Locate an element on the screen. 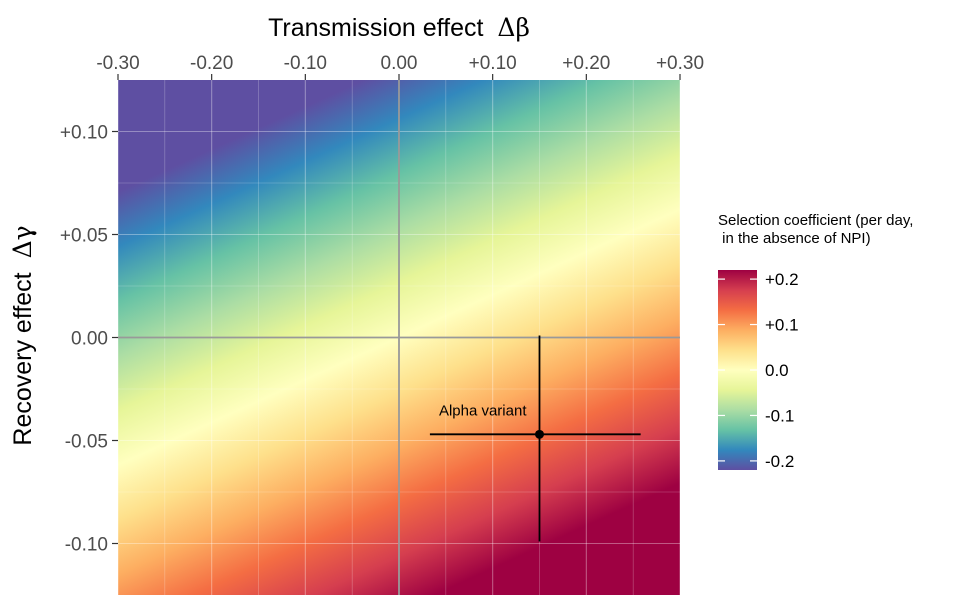  x-tick-label: -0.10 is located at coordinates (305, 63).